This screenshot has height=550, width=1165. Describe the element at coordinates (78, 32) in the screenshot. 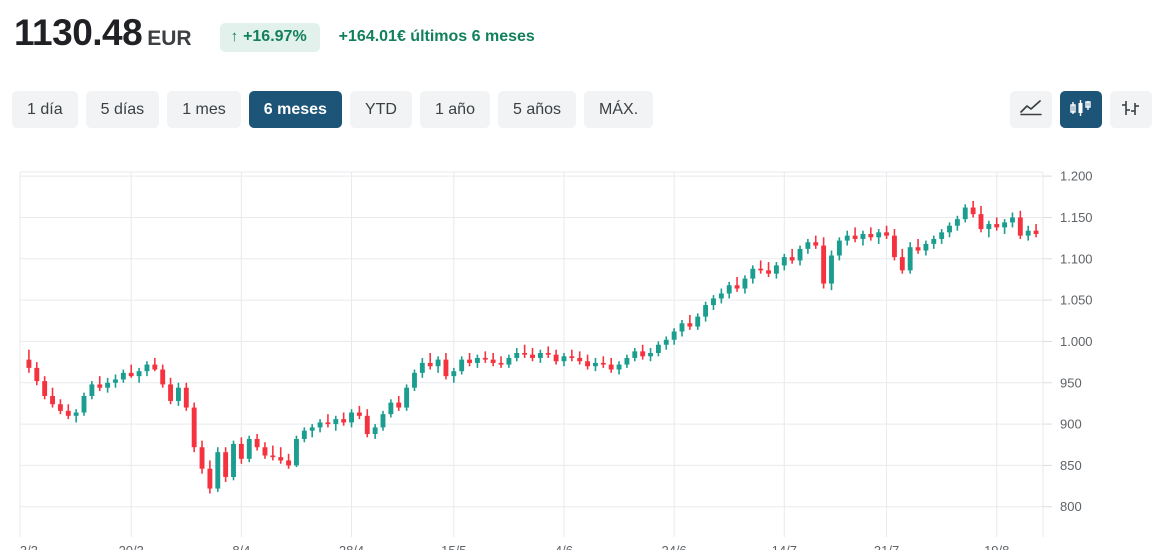

I see `current-price: 1130.48` at that location.